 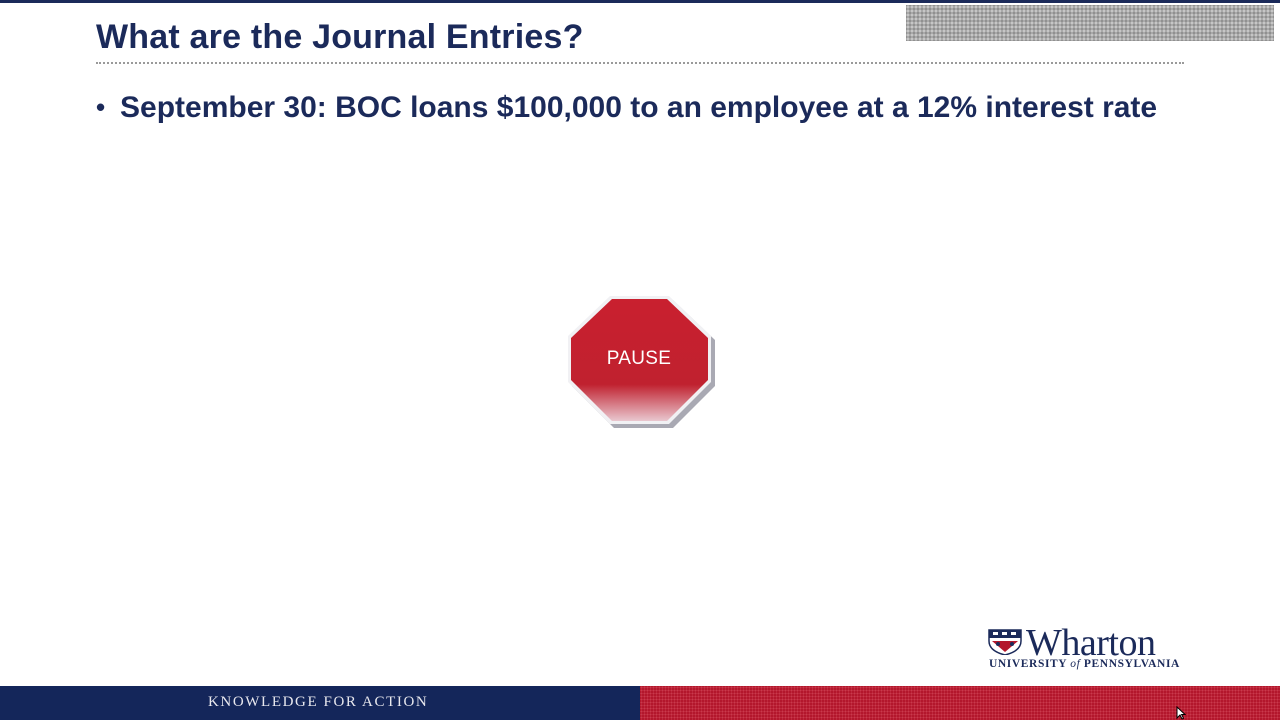 What do you see at coordinates (1090, 651) in the screenshot?
I see `wharton-logo: Wharton UNIVERSITY of PENNSYLVANIA` at bounding box center [1090, 651].